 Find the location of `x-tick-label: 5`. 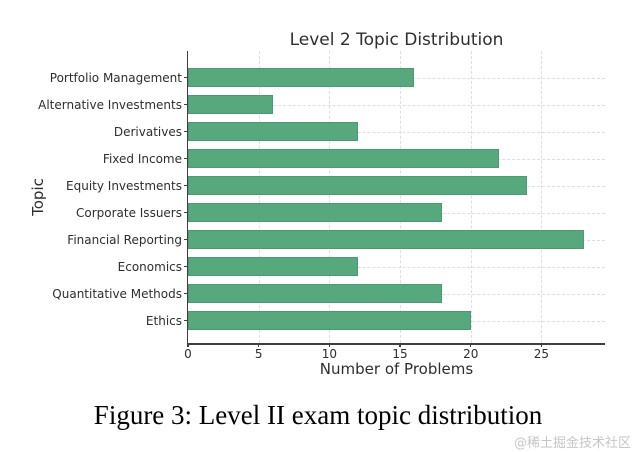

x-tick-label: 5 is located at coordinates (258, 354).